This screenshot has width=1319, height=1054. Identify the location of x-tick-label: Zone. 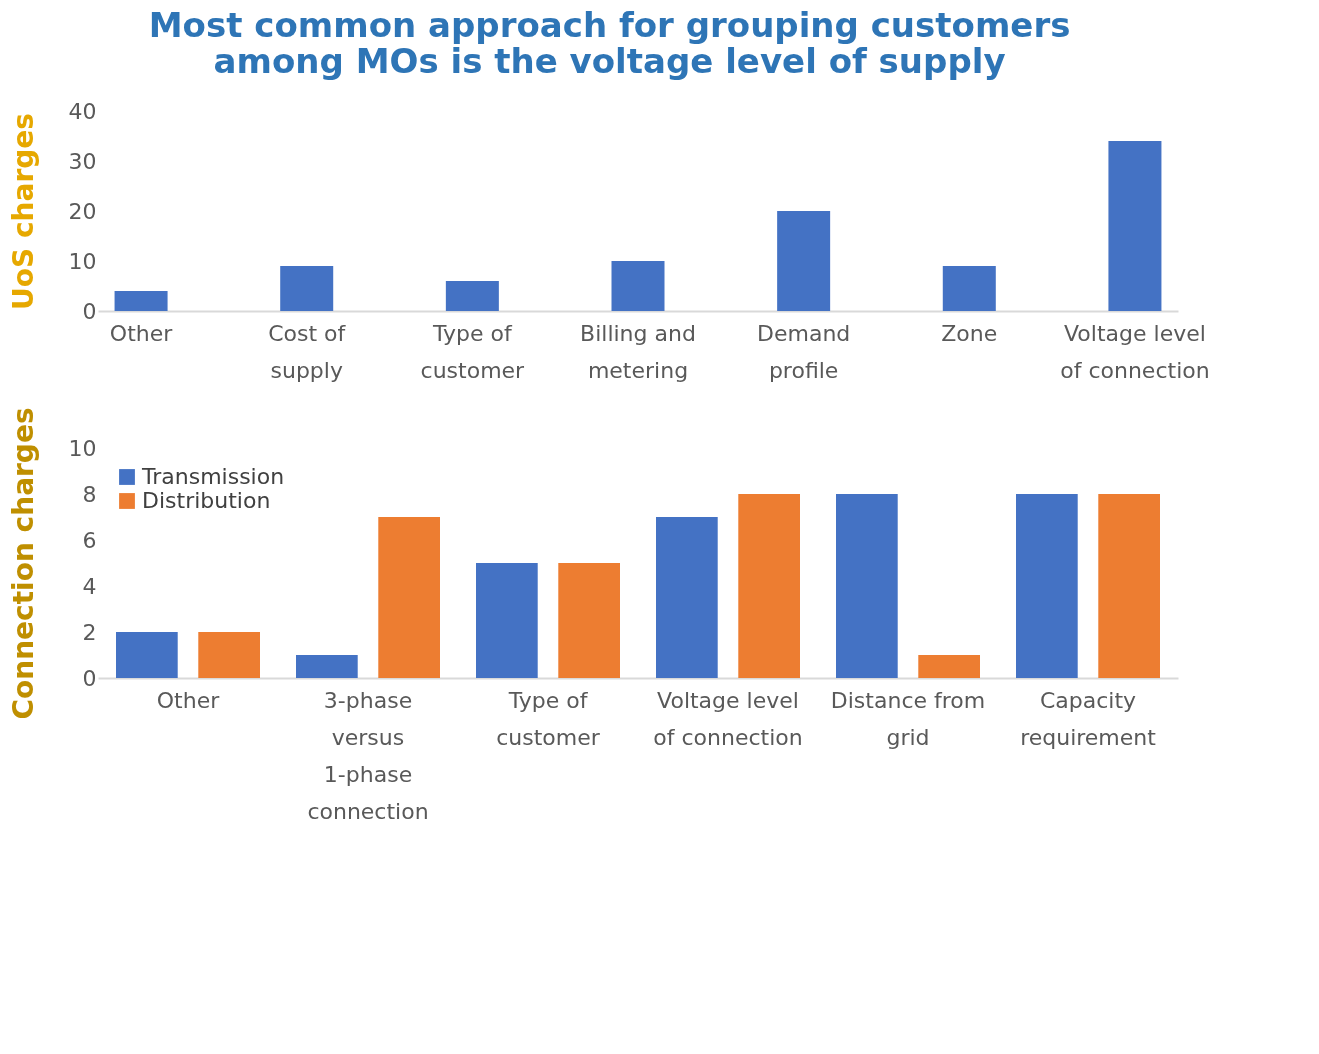
(969, 333).